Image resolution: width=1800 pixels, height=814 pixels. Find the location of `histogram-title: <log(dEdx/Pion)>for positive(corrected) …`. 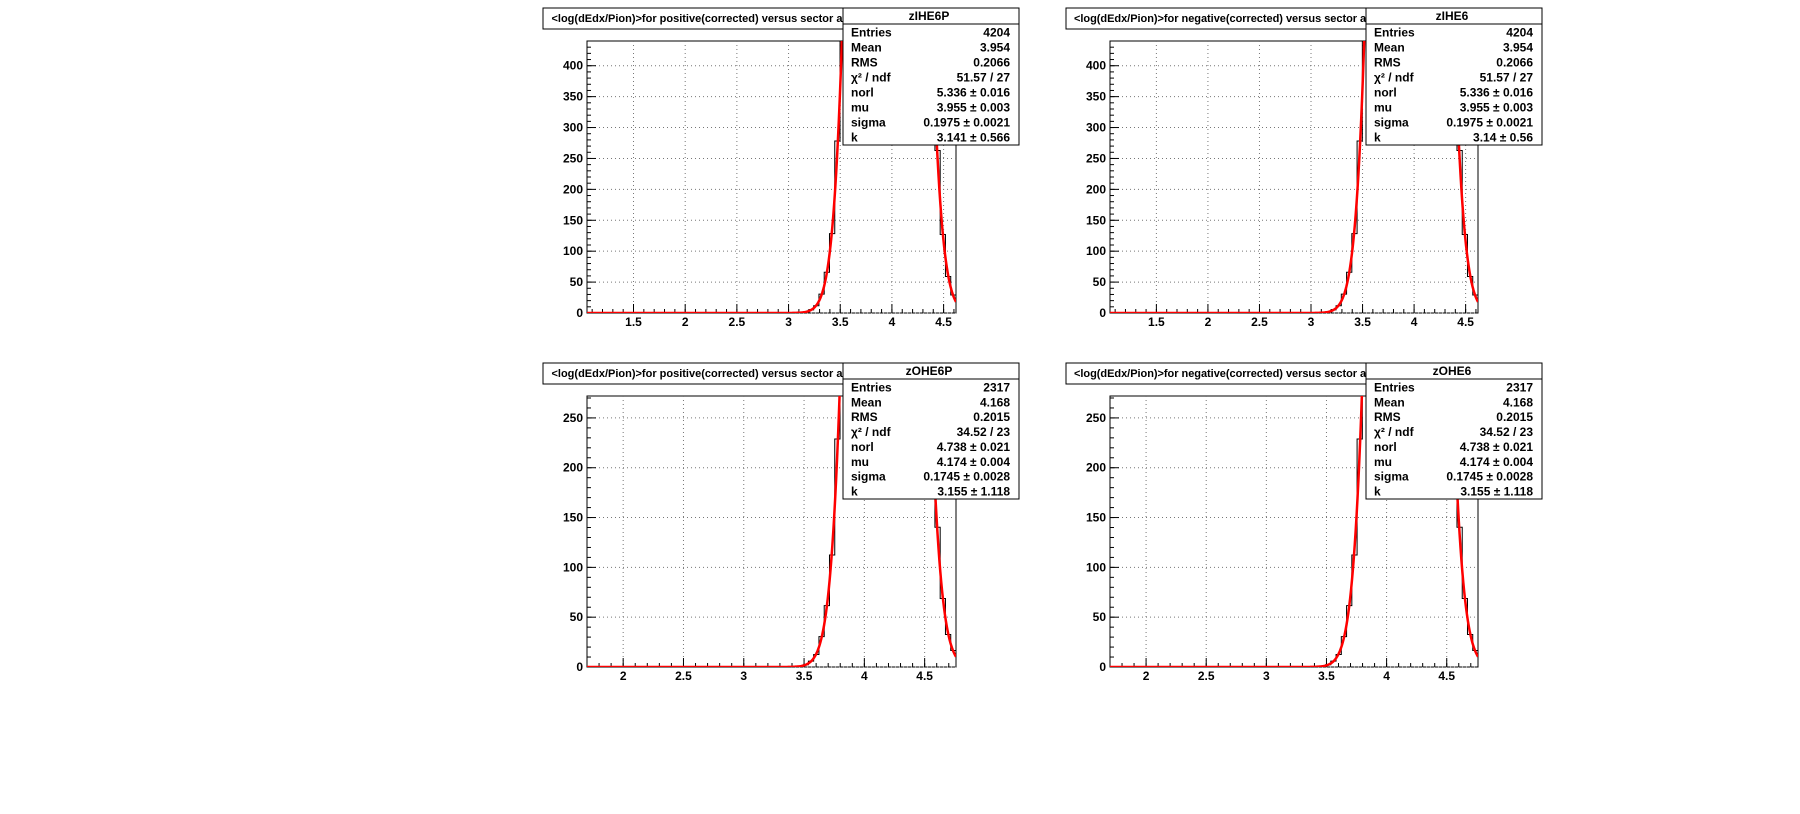

histogram-title: <log(dEdx/Pion)>for positive(corrected) … is located at coordinates (714, 374).